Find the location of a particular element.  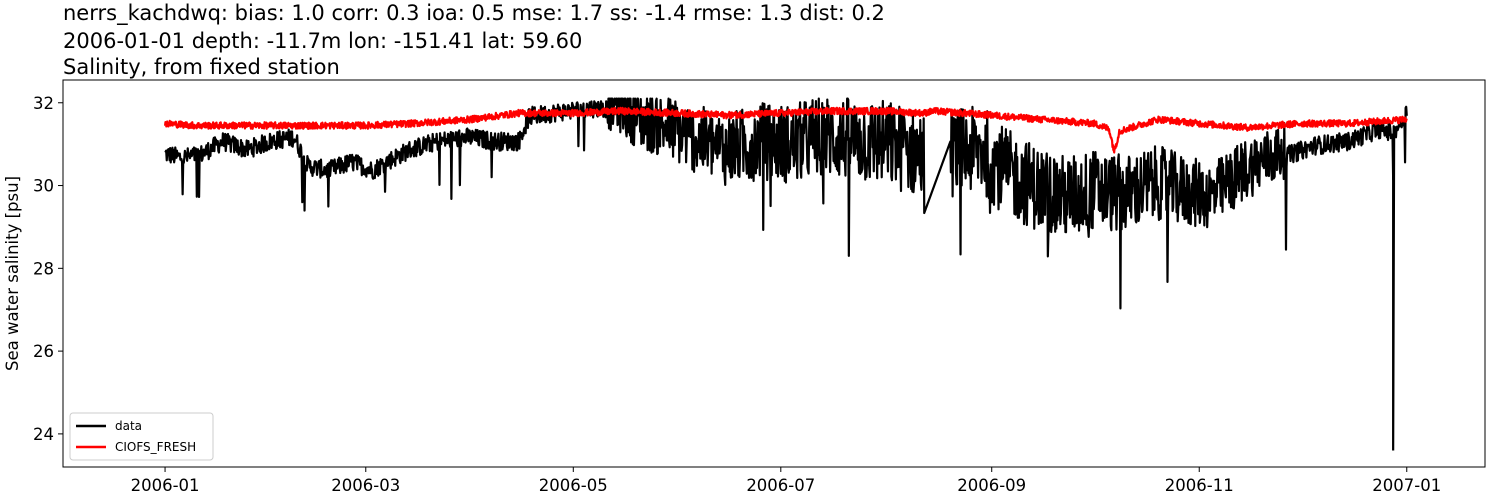

x-tick-label: 2006-05 is located at coordinates (573, 485).